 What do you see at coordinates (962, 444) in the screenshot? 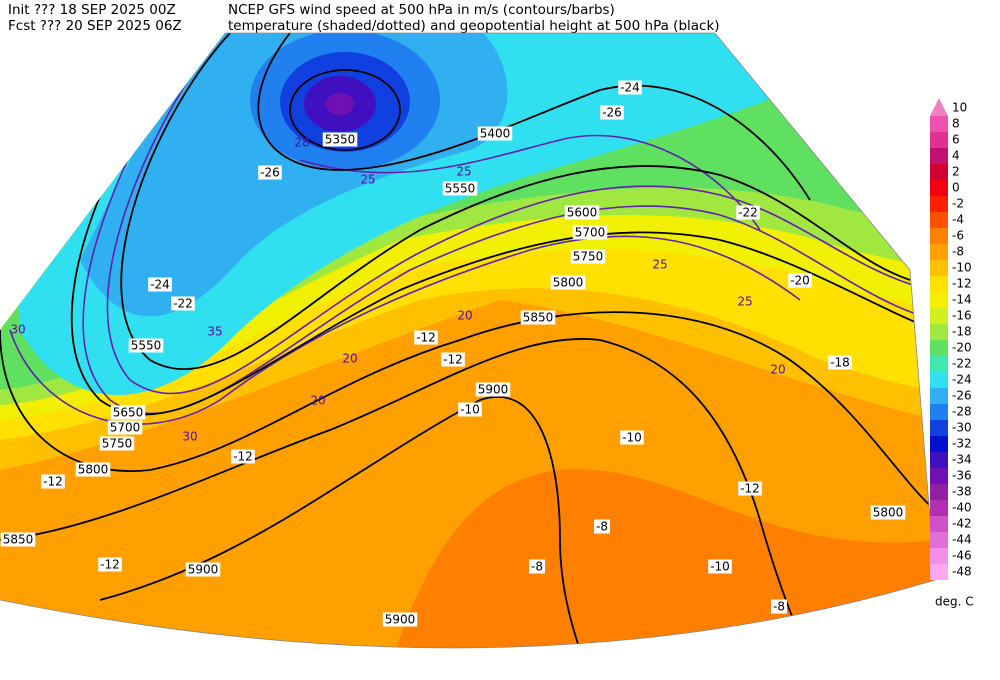
I see `colorbar-label: -32` at bounding box center [962, 444].